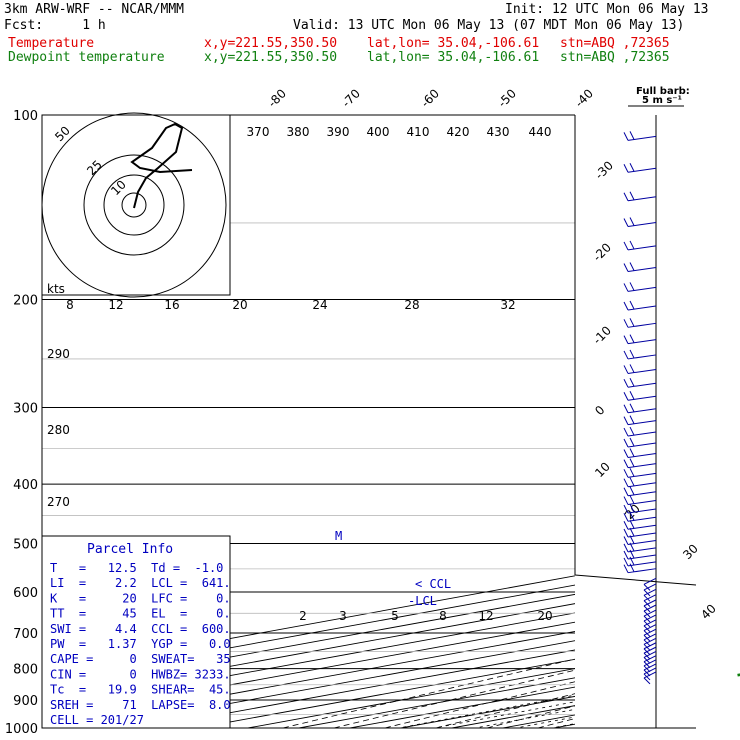 This screenshot has width=740, height=740. Describe the element at coordinates (453, 57) in the screenshot. I see `legend-dewpoint-latlon: lat,lon= 35.04,-106.61` at that location.